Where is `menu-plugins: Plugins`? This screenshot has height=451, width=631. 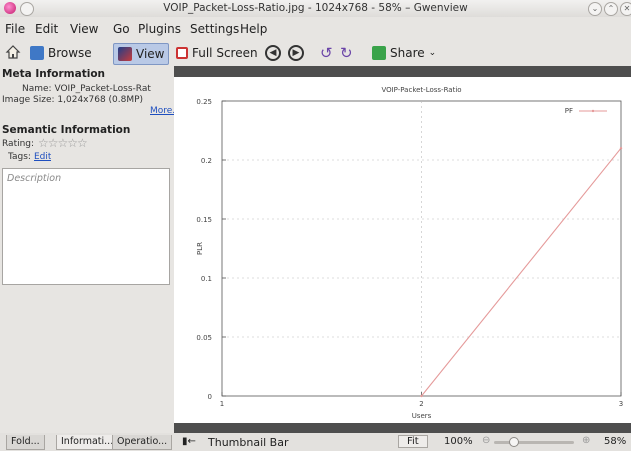 menu-plugins: Plugins is located at coordinates (159, 29).